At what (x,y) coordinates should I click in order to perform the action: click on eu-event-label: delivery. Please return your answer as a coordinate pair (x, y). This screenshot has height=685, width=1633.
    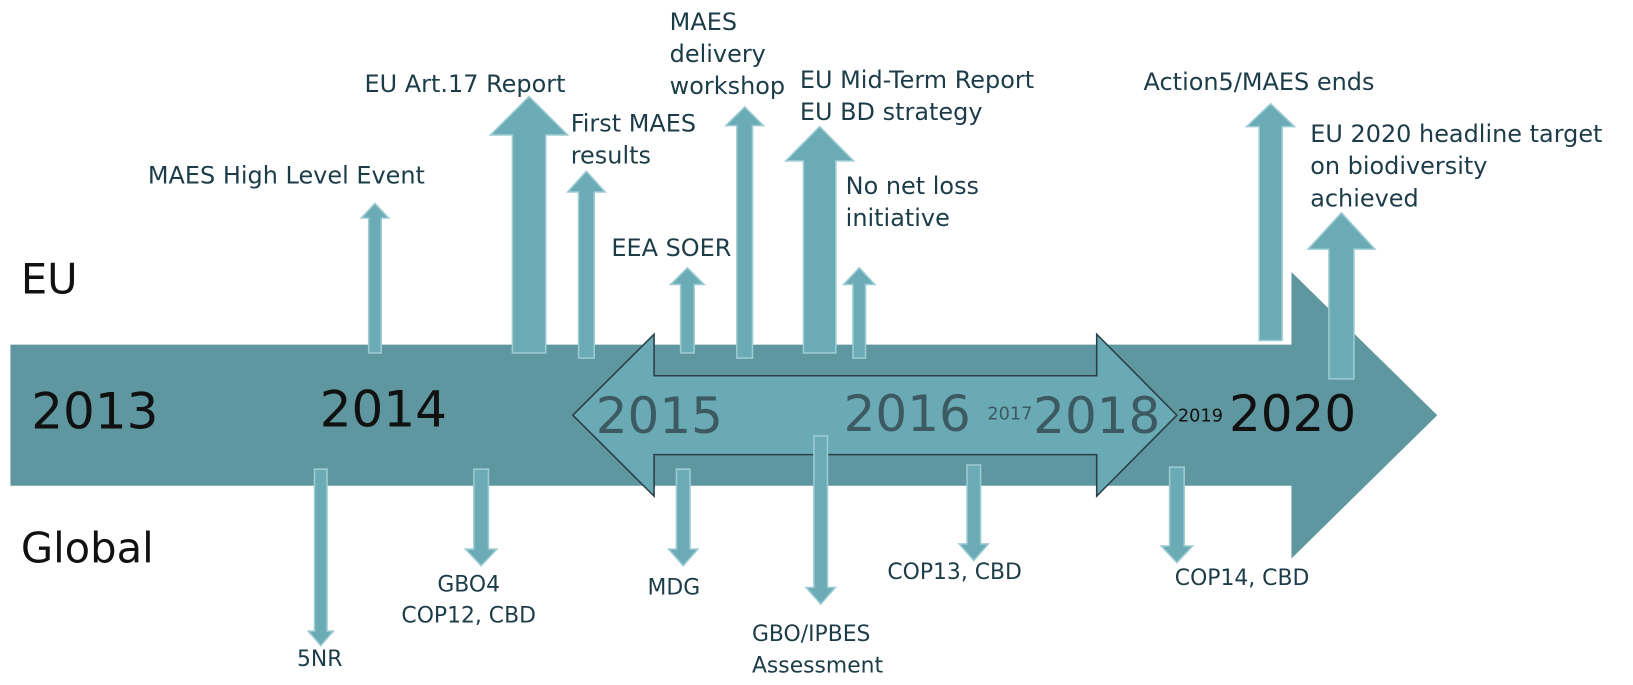
    Looking at the image, I should click on (718, 54).